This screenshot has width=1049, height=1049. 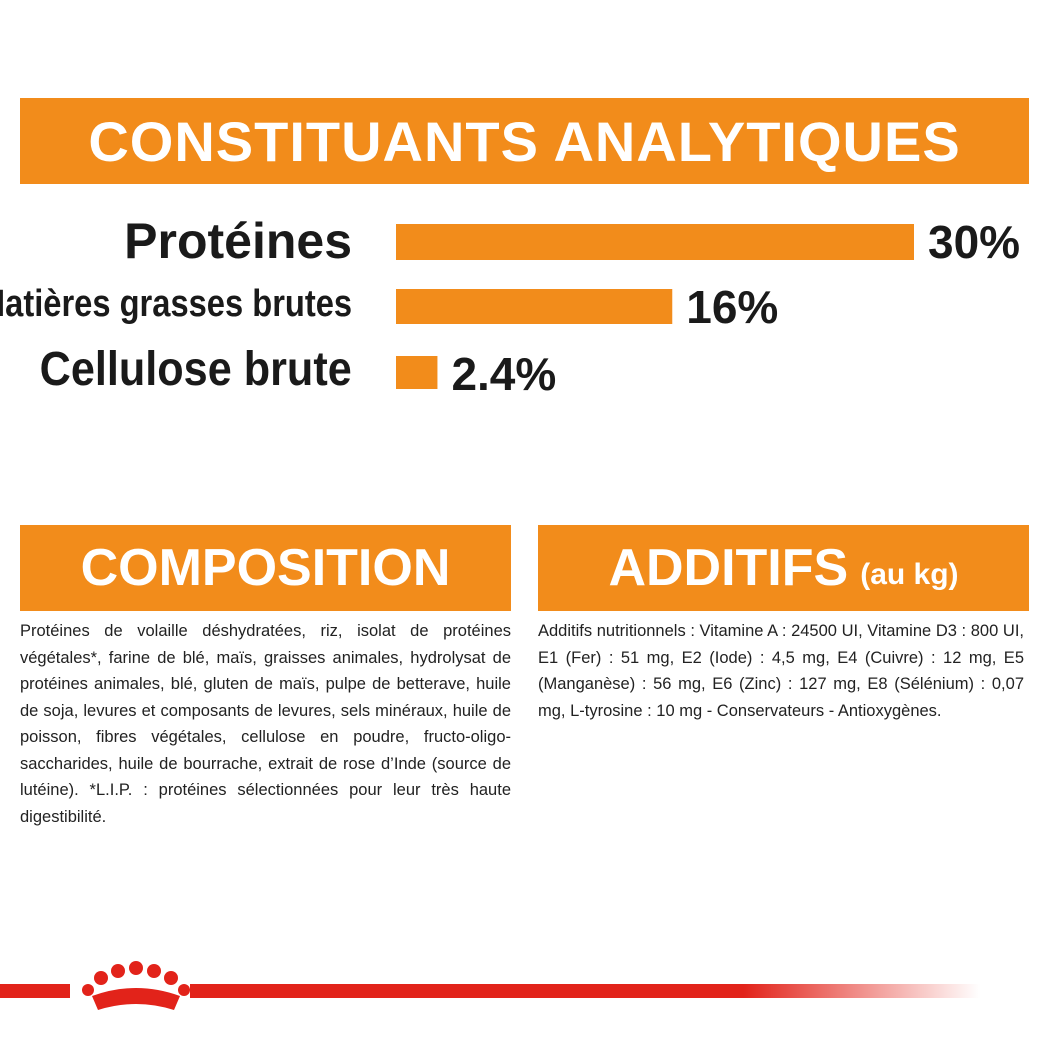 What do you see at coordinates (195, 369) in the screenshot?
I see `category-label-fiber: Cellulose brute` at bounding box center [195, 369].